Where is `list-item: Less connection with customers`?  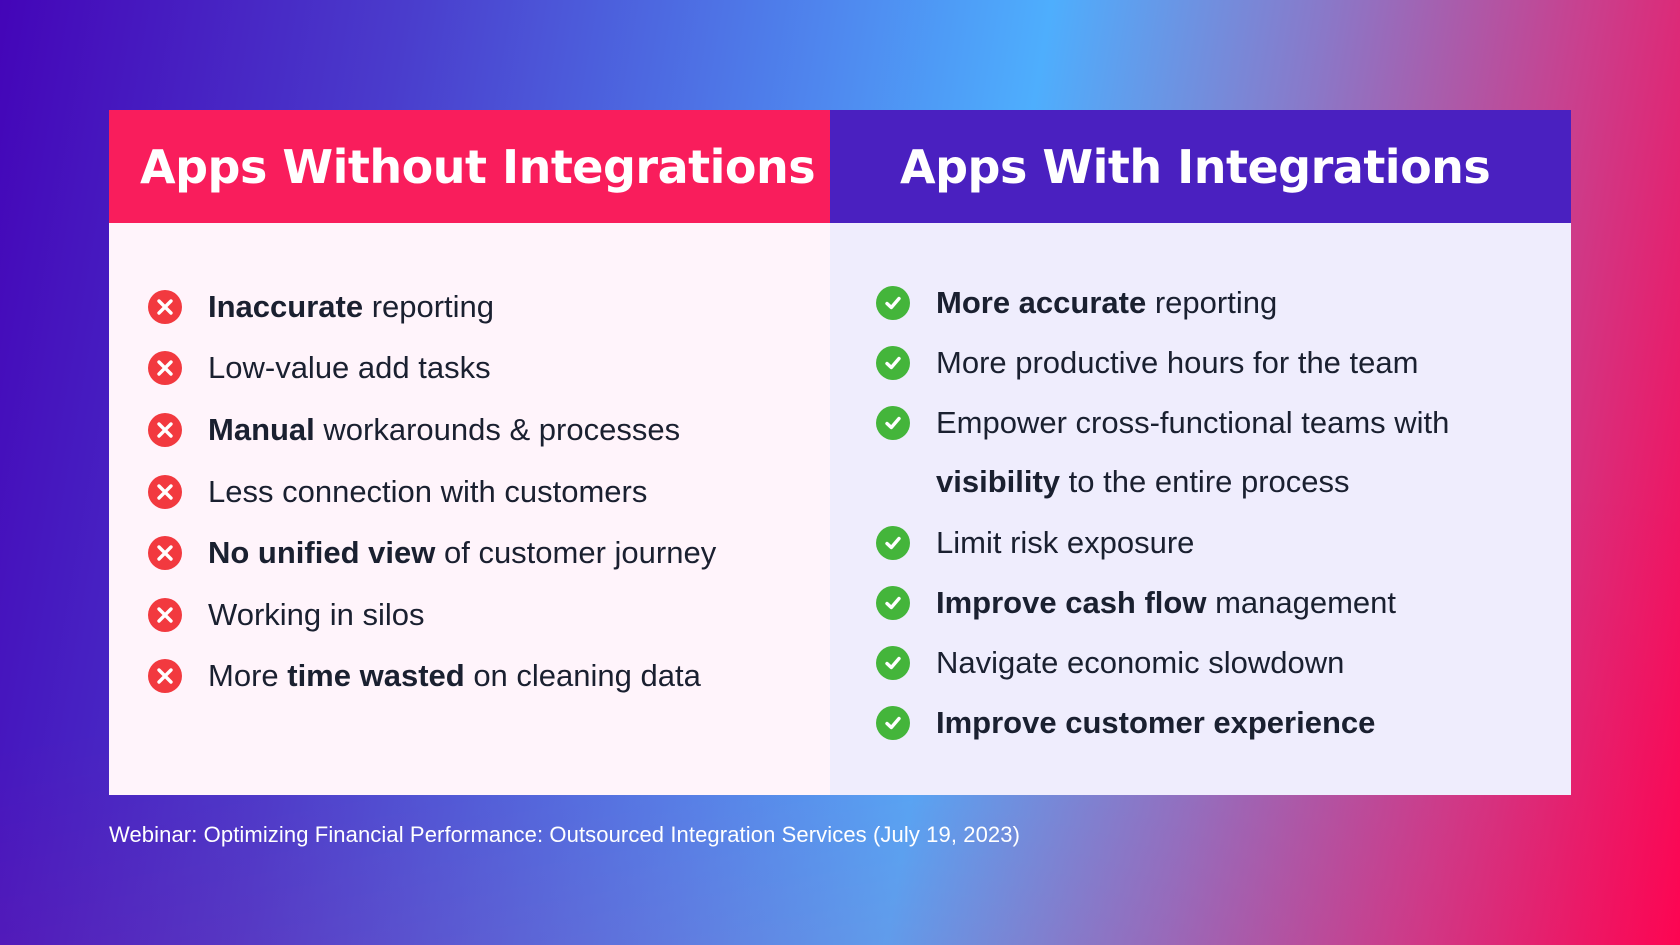 list-item: Less connection with customers is located at coordinates (397, 492).